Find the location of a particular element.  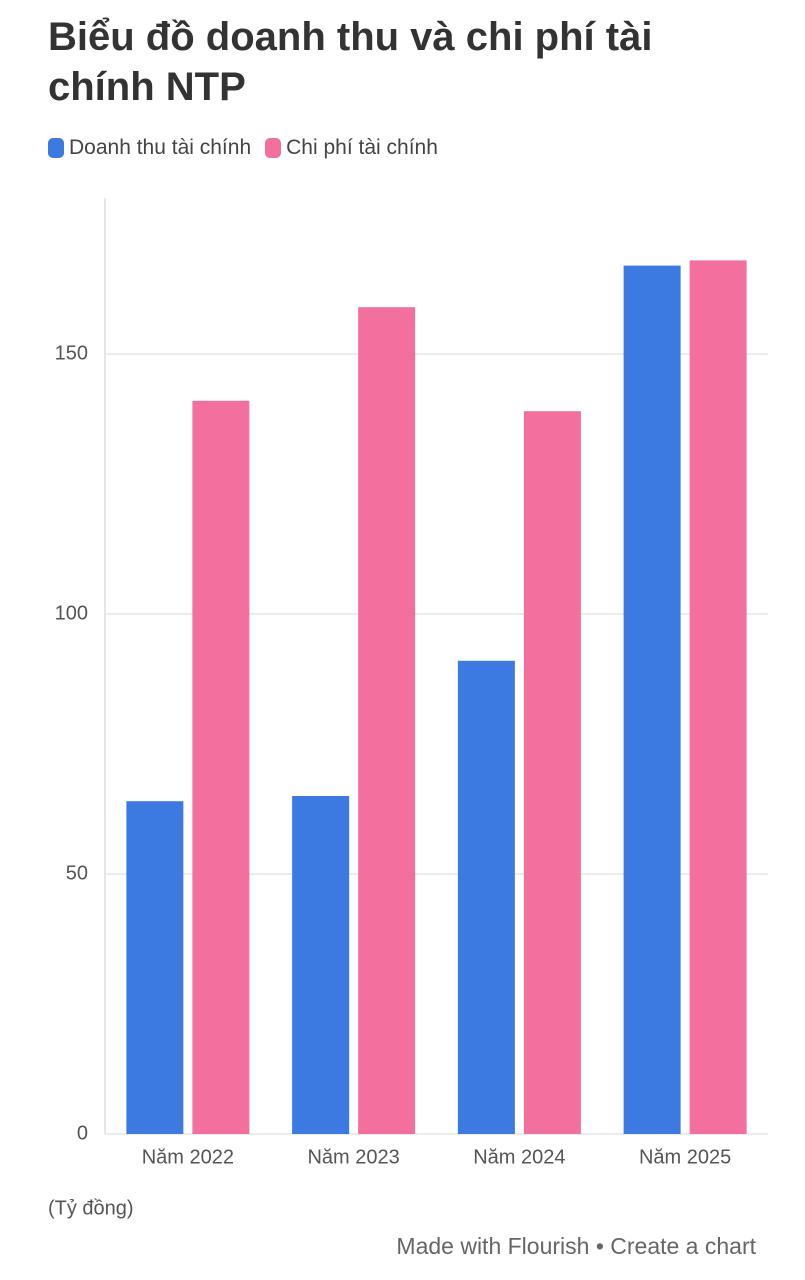

x-tick-label: Năm 2023 is located at coordinates (353, 1157).